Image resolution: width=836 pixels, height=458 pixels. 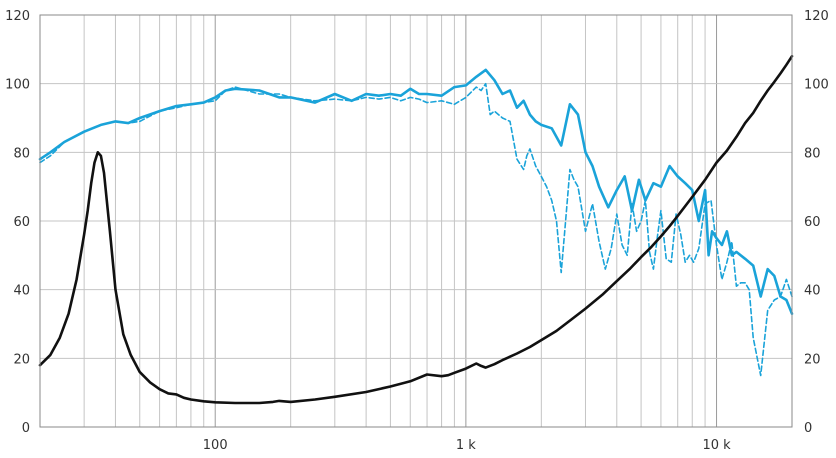 What do you see at coordinates (812, 291) in the screenshot?
I see `y-tick-label-right: 40` at bounding box center [812, 291].